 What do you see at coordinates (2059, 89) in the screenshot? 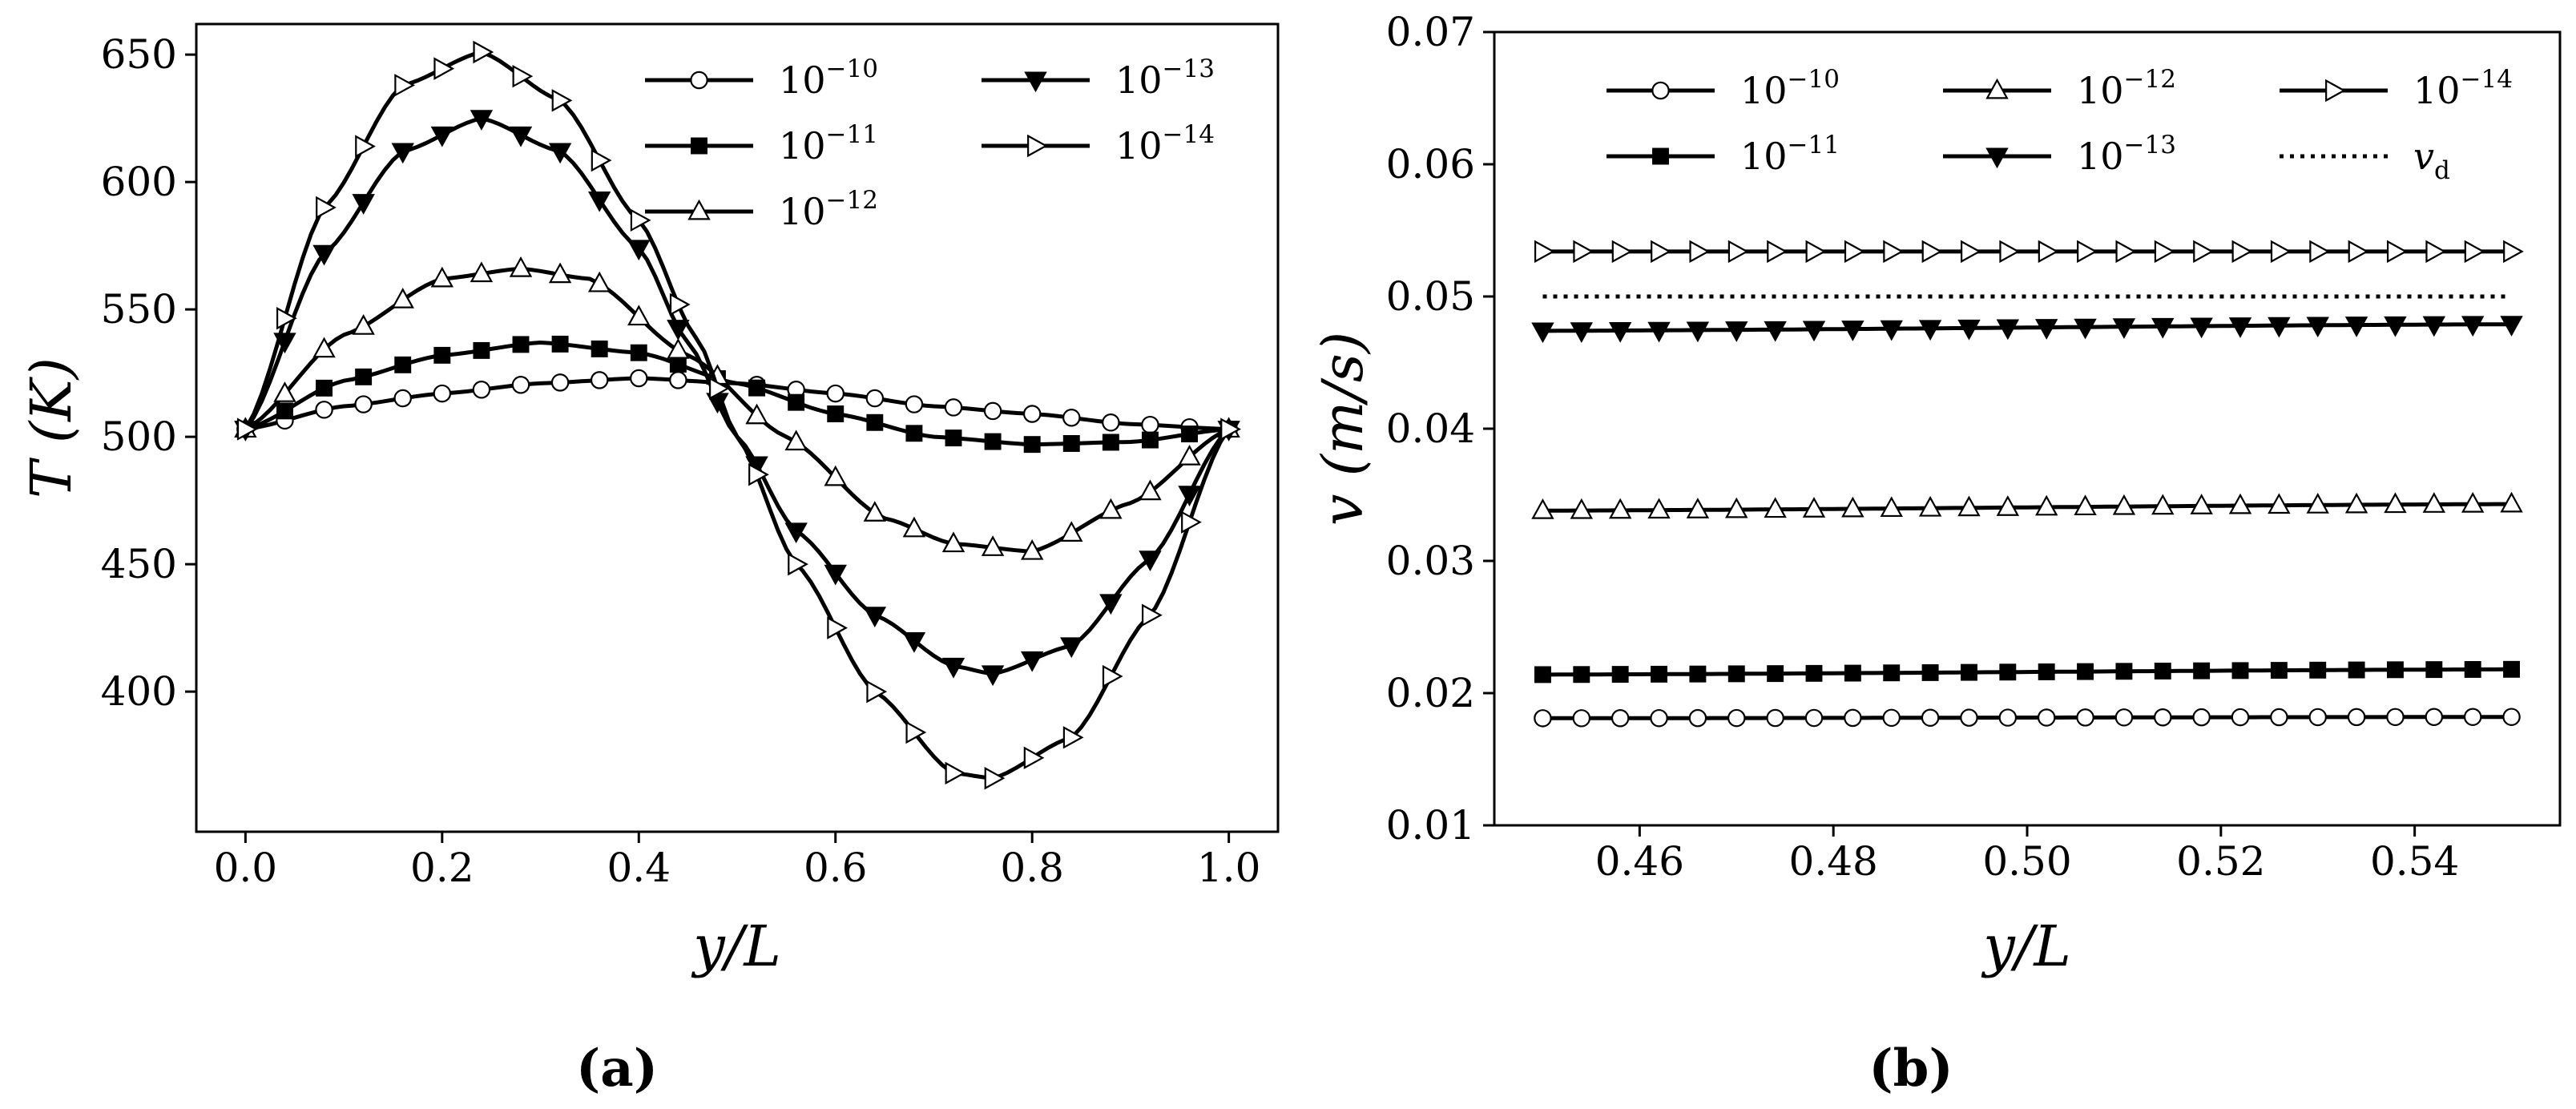
I see `legend-entry-10^-12: 10−12` at bounding box center [2059, 89].